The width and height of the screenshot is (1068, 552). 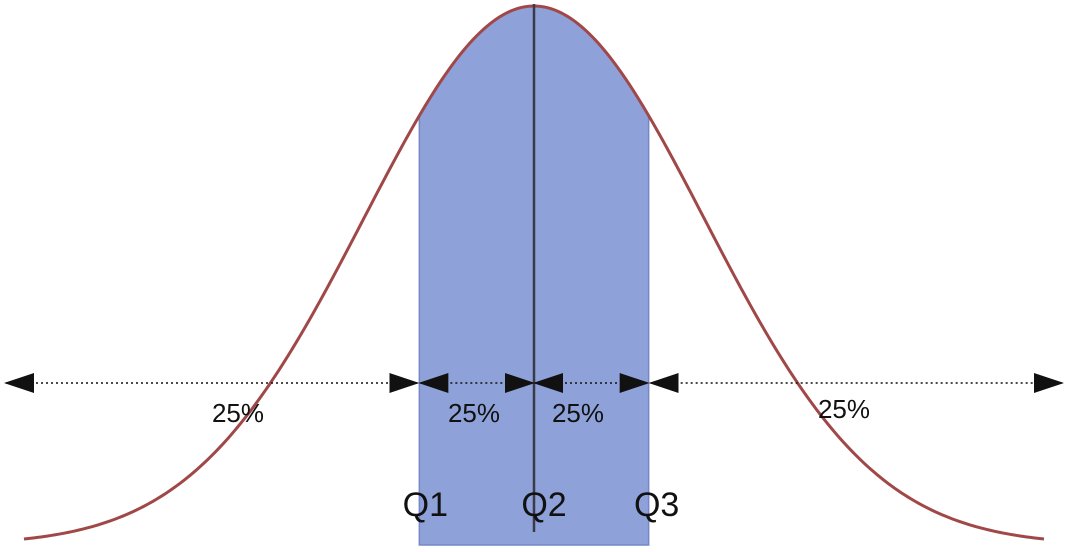 What do you see at coordinates (238, 413) in the screenshot?
I see `segment-label-1: 25%` at bounding box center [238, 413].